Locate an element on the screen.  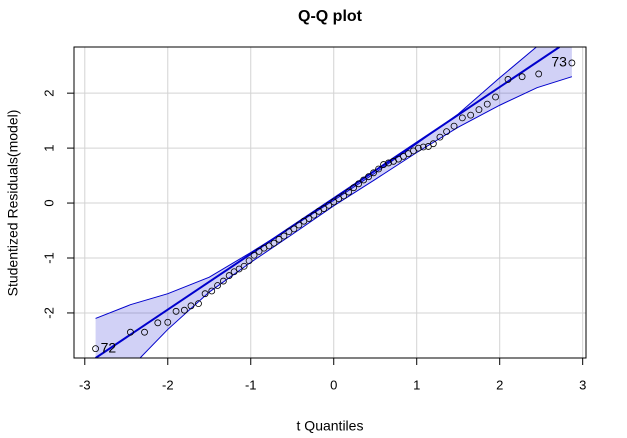
x-tick-label: -3 is located at coordinates (85, 384).